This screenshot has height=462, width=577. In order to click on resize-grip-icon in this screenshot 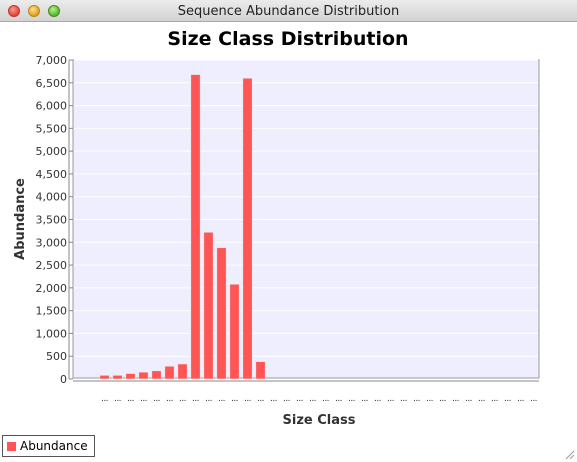, I will do `click(569, 454)`.